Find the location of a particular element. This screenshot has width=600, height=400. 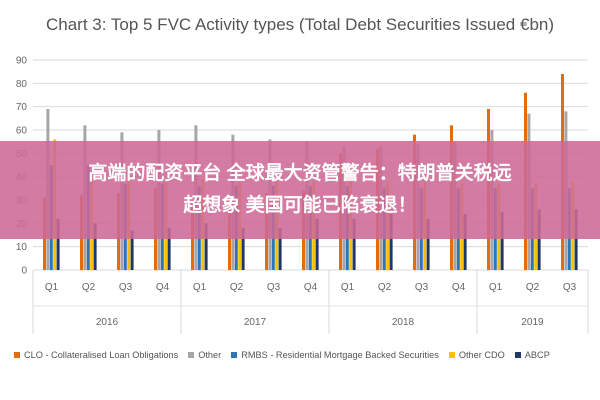

y-tick-label: 60 is located at coordinates (22, 131).